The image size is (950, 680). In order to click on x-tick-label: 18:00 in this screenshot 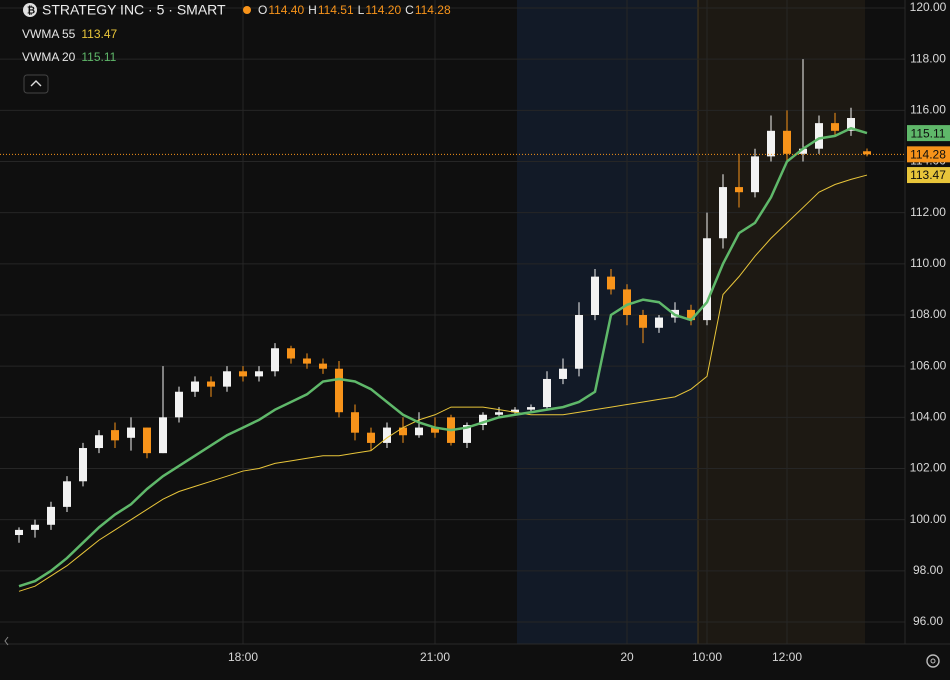, I will do `click(243, 657)`.